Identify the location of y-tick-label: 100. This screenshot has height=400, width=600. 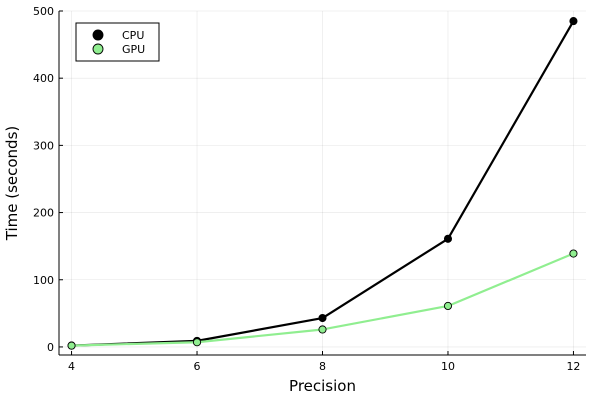
(43, 280).